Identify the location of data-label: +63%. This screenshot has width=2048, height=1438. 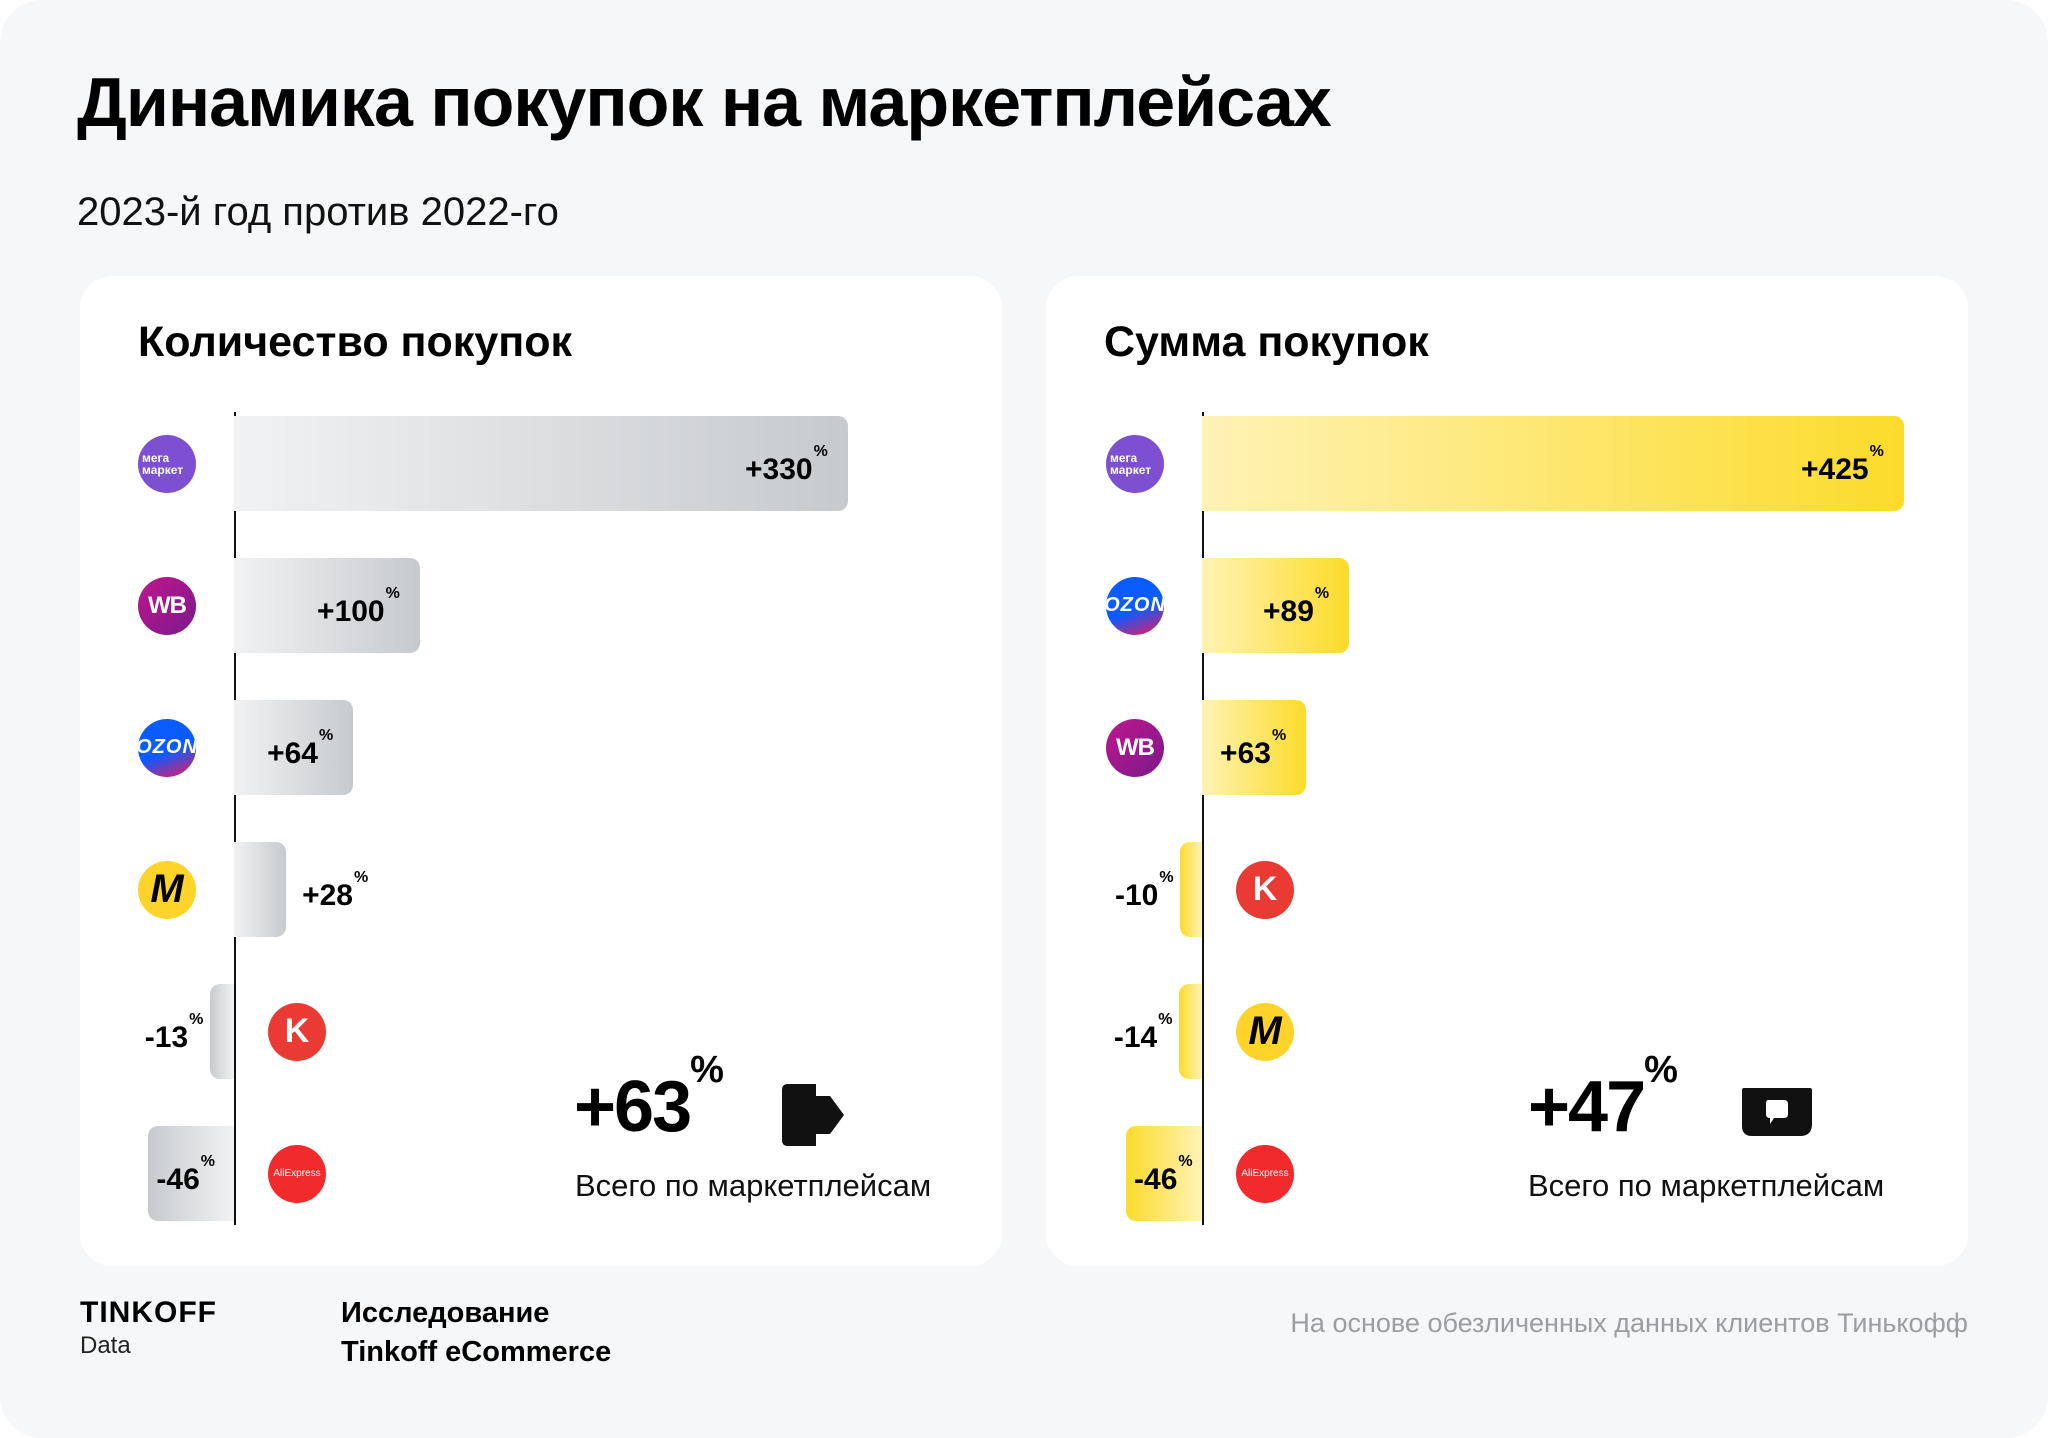
(1253, 748).